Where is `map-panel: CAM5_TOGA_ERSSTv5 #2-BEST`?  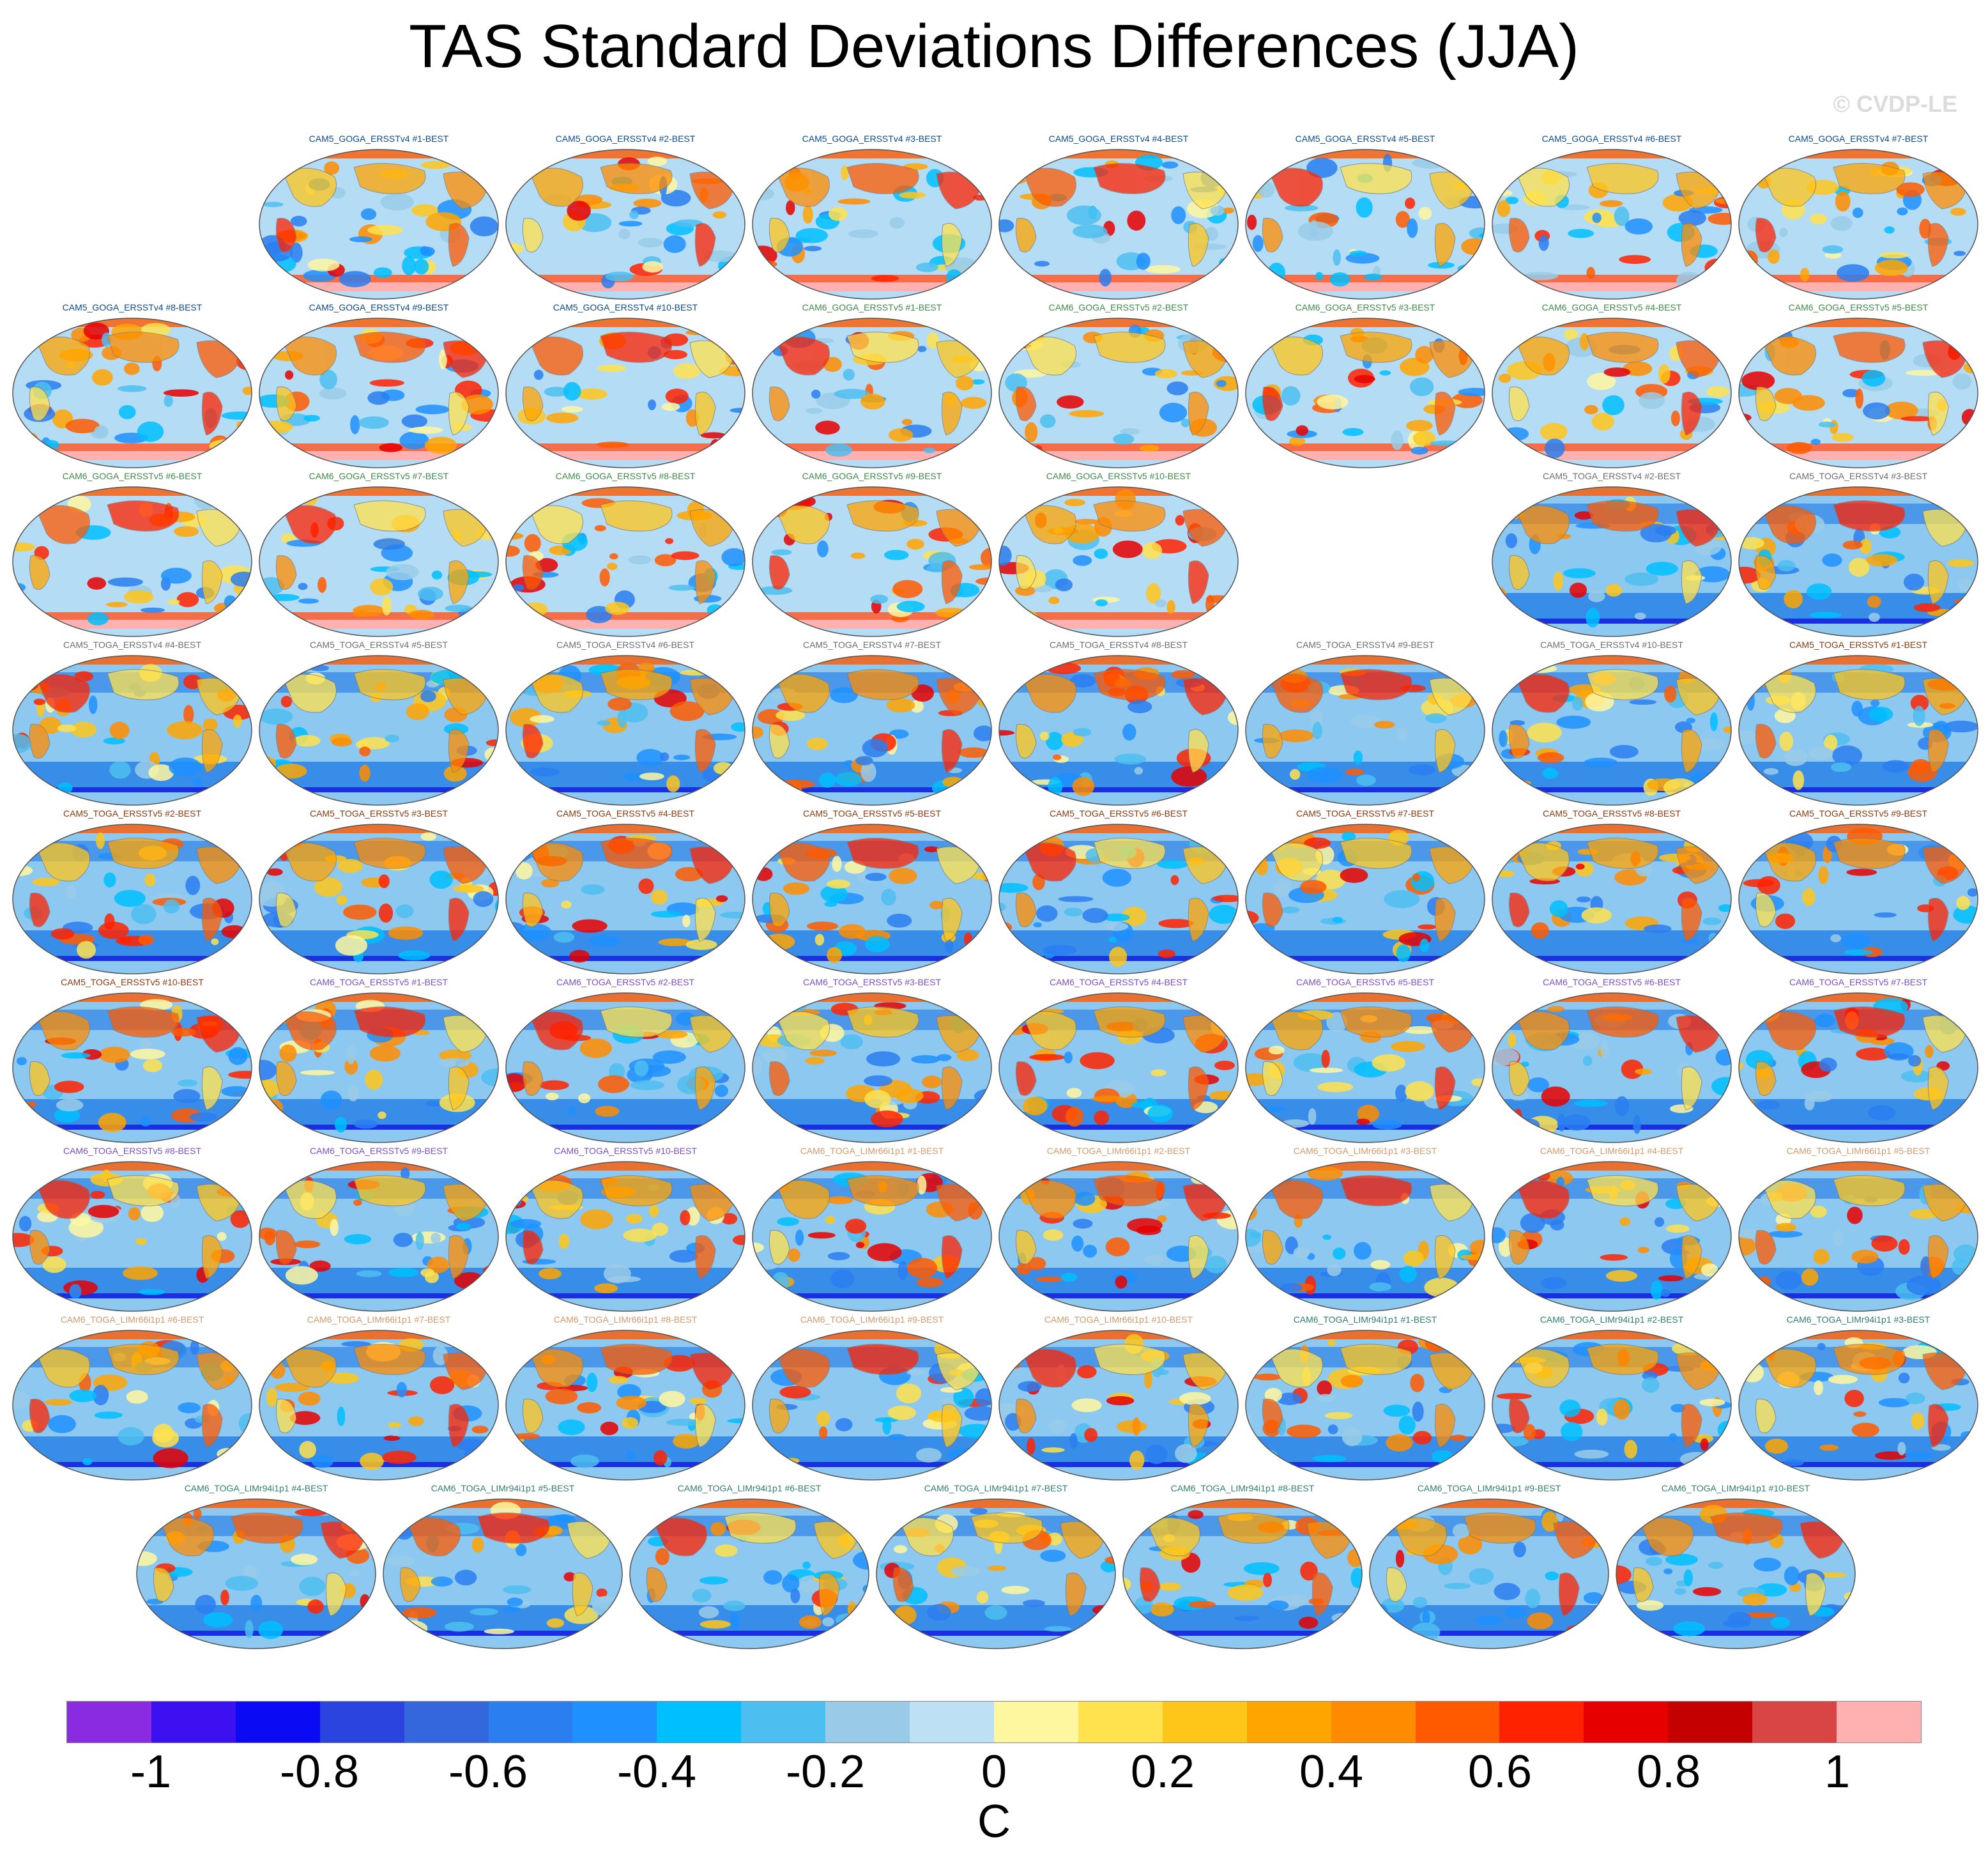 map-panel: CAM5_TOGA_ERSSTv5 #2-BEST is located at coordinates (132, 892).